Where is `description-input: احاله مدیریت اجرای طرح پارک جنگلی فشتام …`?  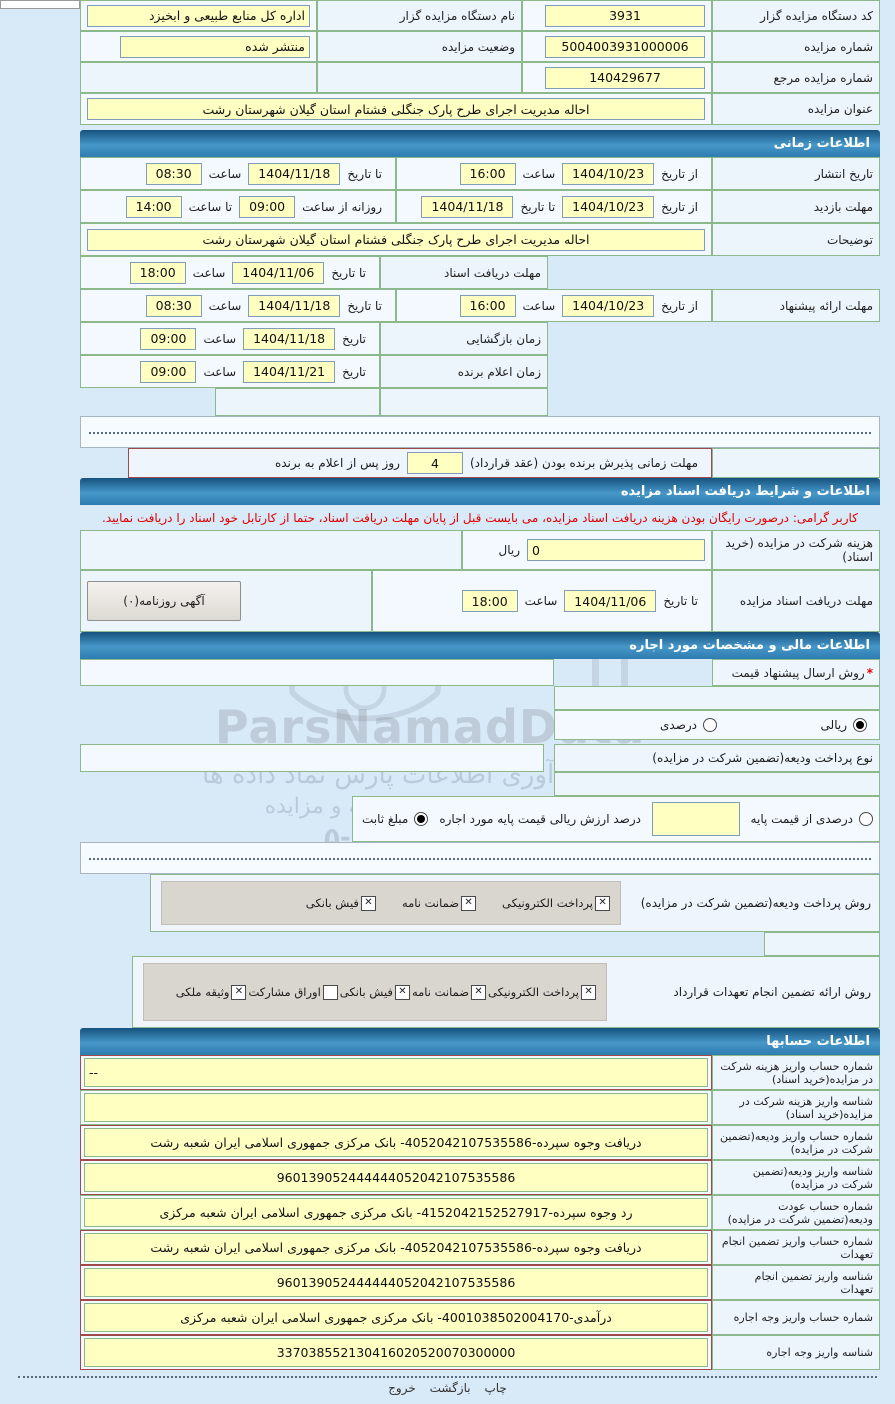 description-input: احاله مدیریت اجرای طرح پارک جنگلی فشتام … is located at coordinates (396, 239).